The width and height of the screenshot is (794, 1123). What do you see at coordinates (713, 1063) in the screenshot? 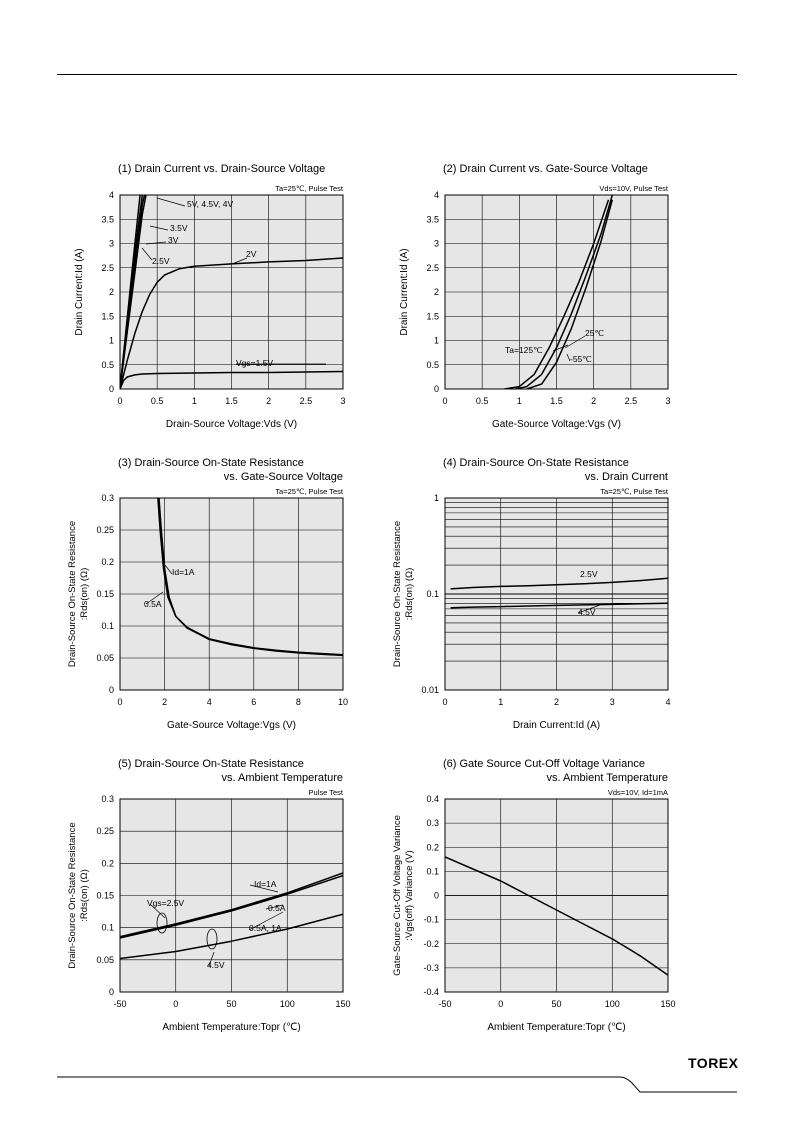
I see `torex-logo: TOREX` at bounding box center [713, 1063].